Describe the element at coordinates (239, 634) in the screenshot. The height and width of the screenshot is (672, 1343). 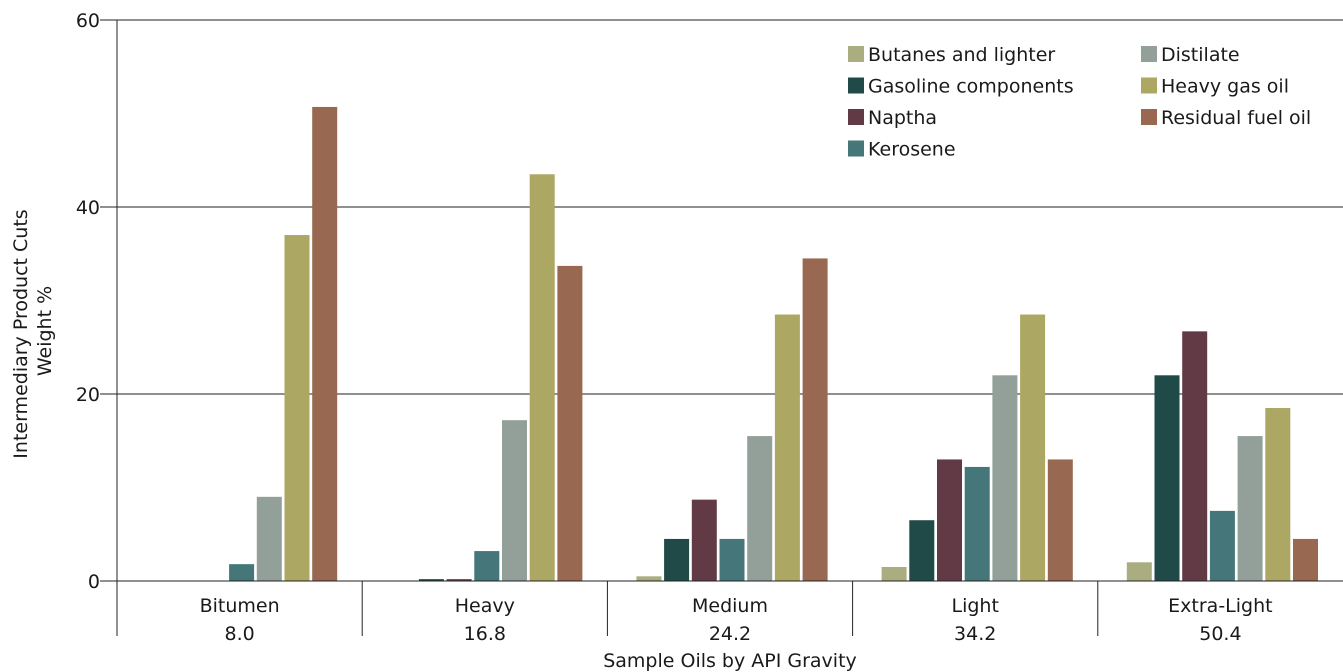
I see `x-category-sublabel: 8.0` at that location.